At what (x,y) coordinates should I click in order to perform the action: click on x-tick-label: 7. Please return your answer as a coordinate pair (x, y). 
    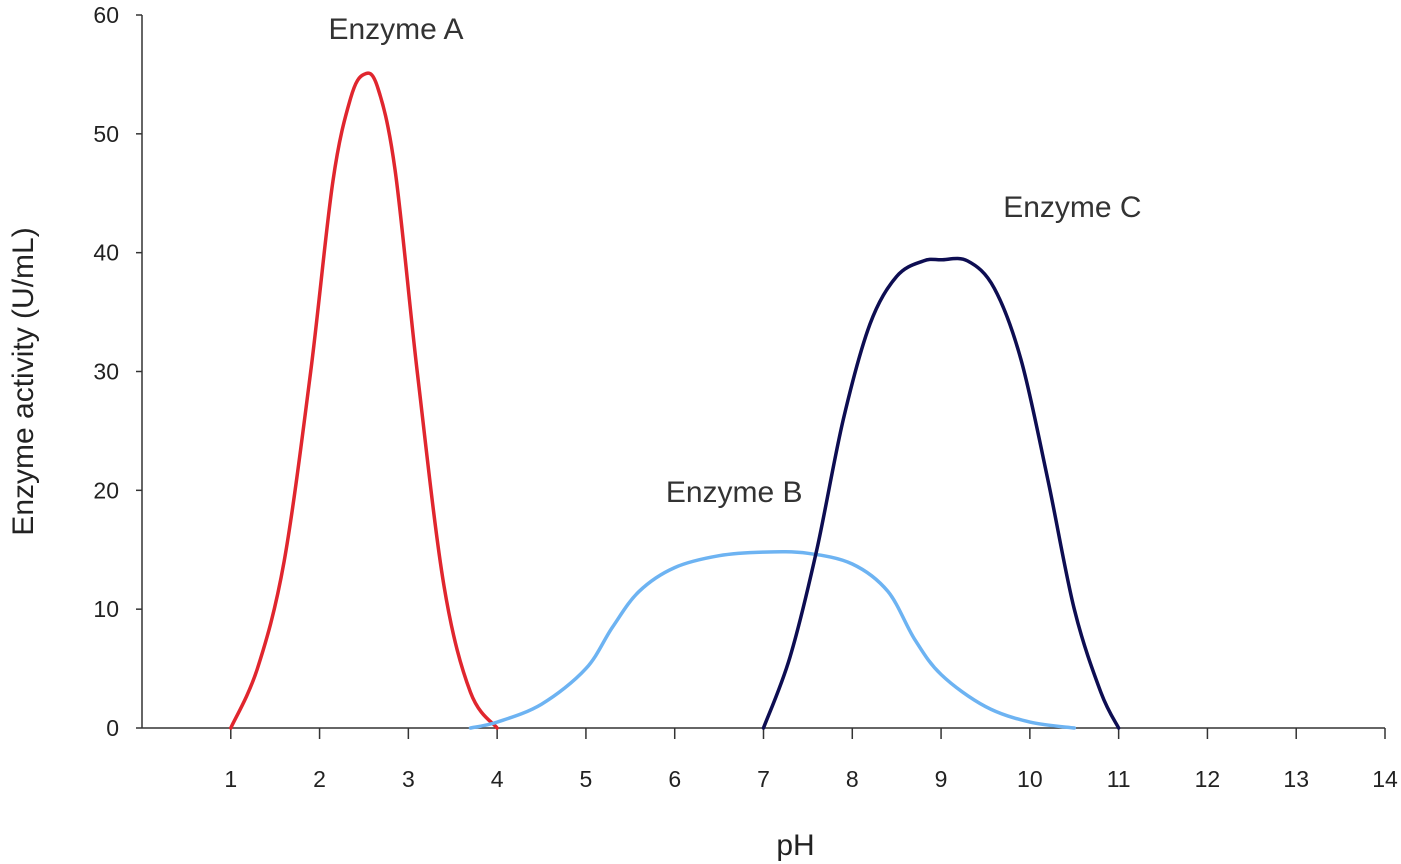
    Looking at the image, I should click on (763, 779).